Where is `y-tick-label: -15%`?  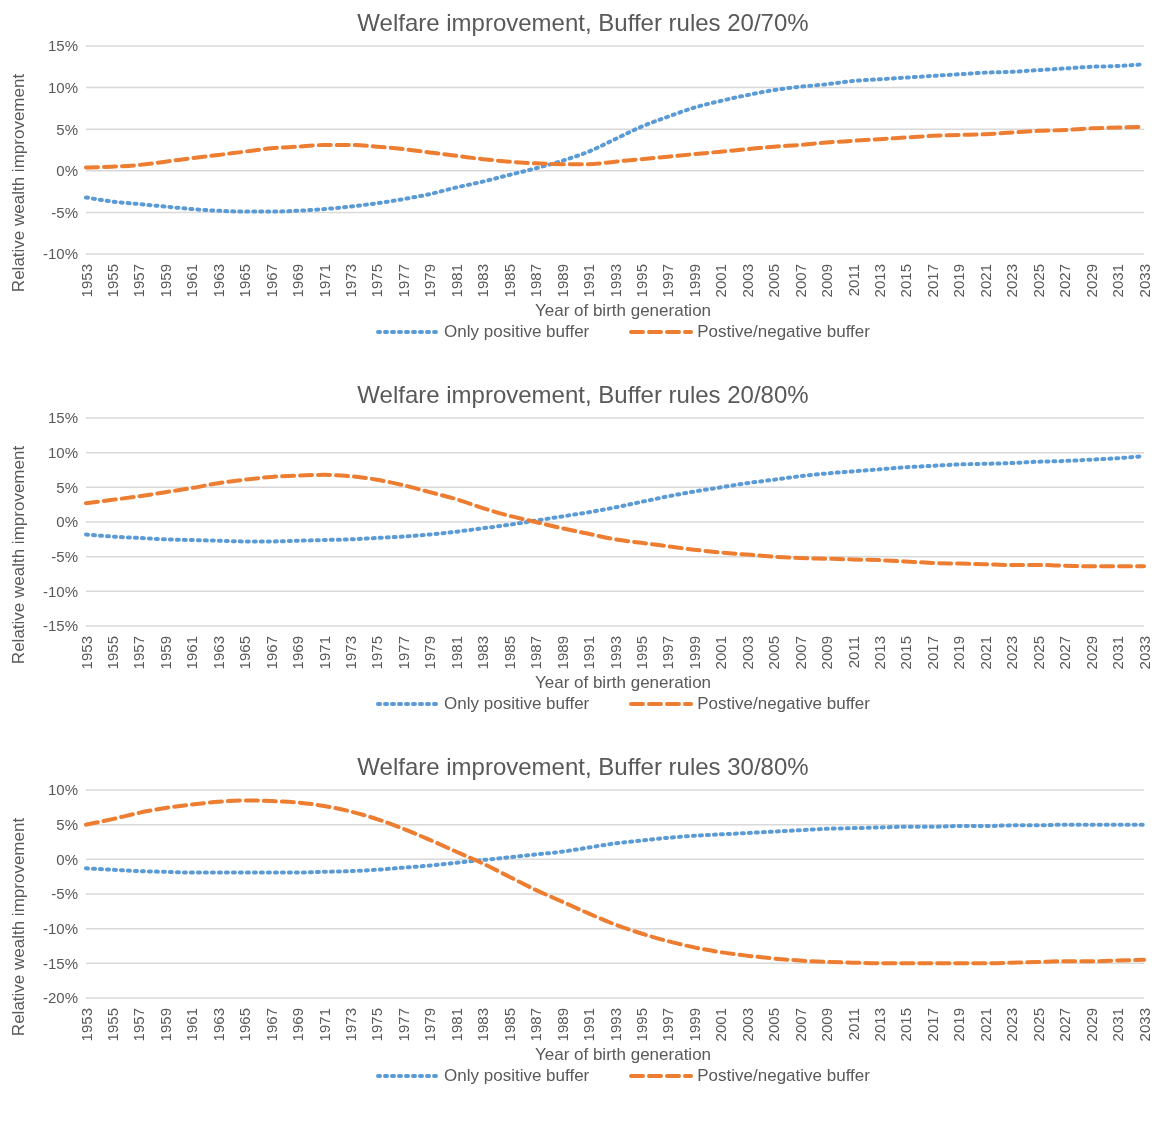
y-tick-label: -15% is located at coordinates (60, 626).